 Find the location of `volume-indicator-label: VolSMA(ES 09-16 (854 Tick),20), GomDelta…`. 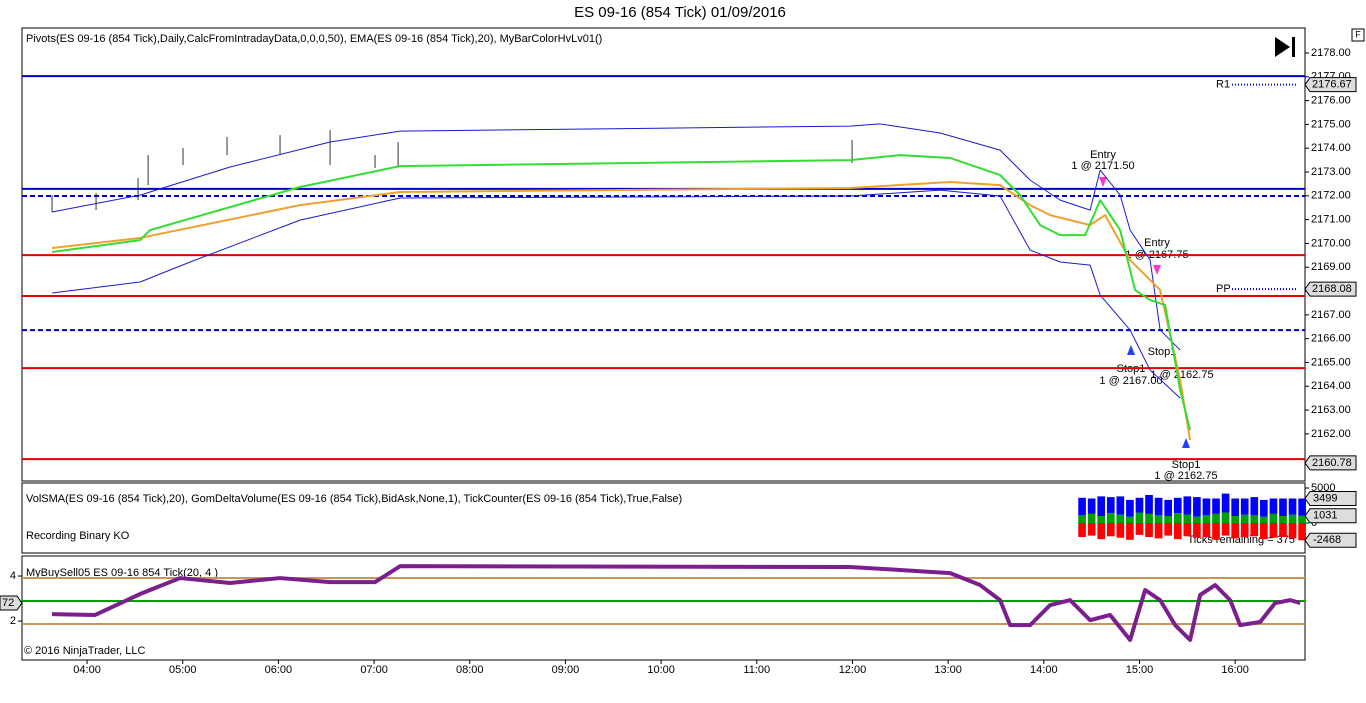

volume-indicator-label: VolSMA(ES 09-16 (854 Tick),20), GomDelta… is located at coordinates (354, 499).